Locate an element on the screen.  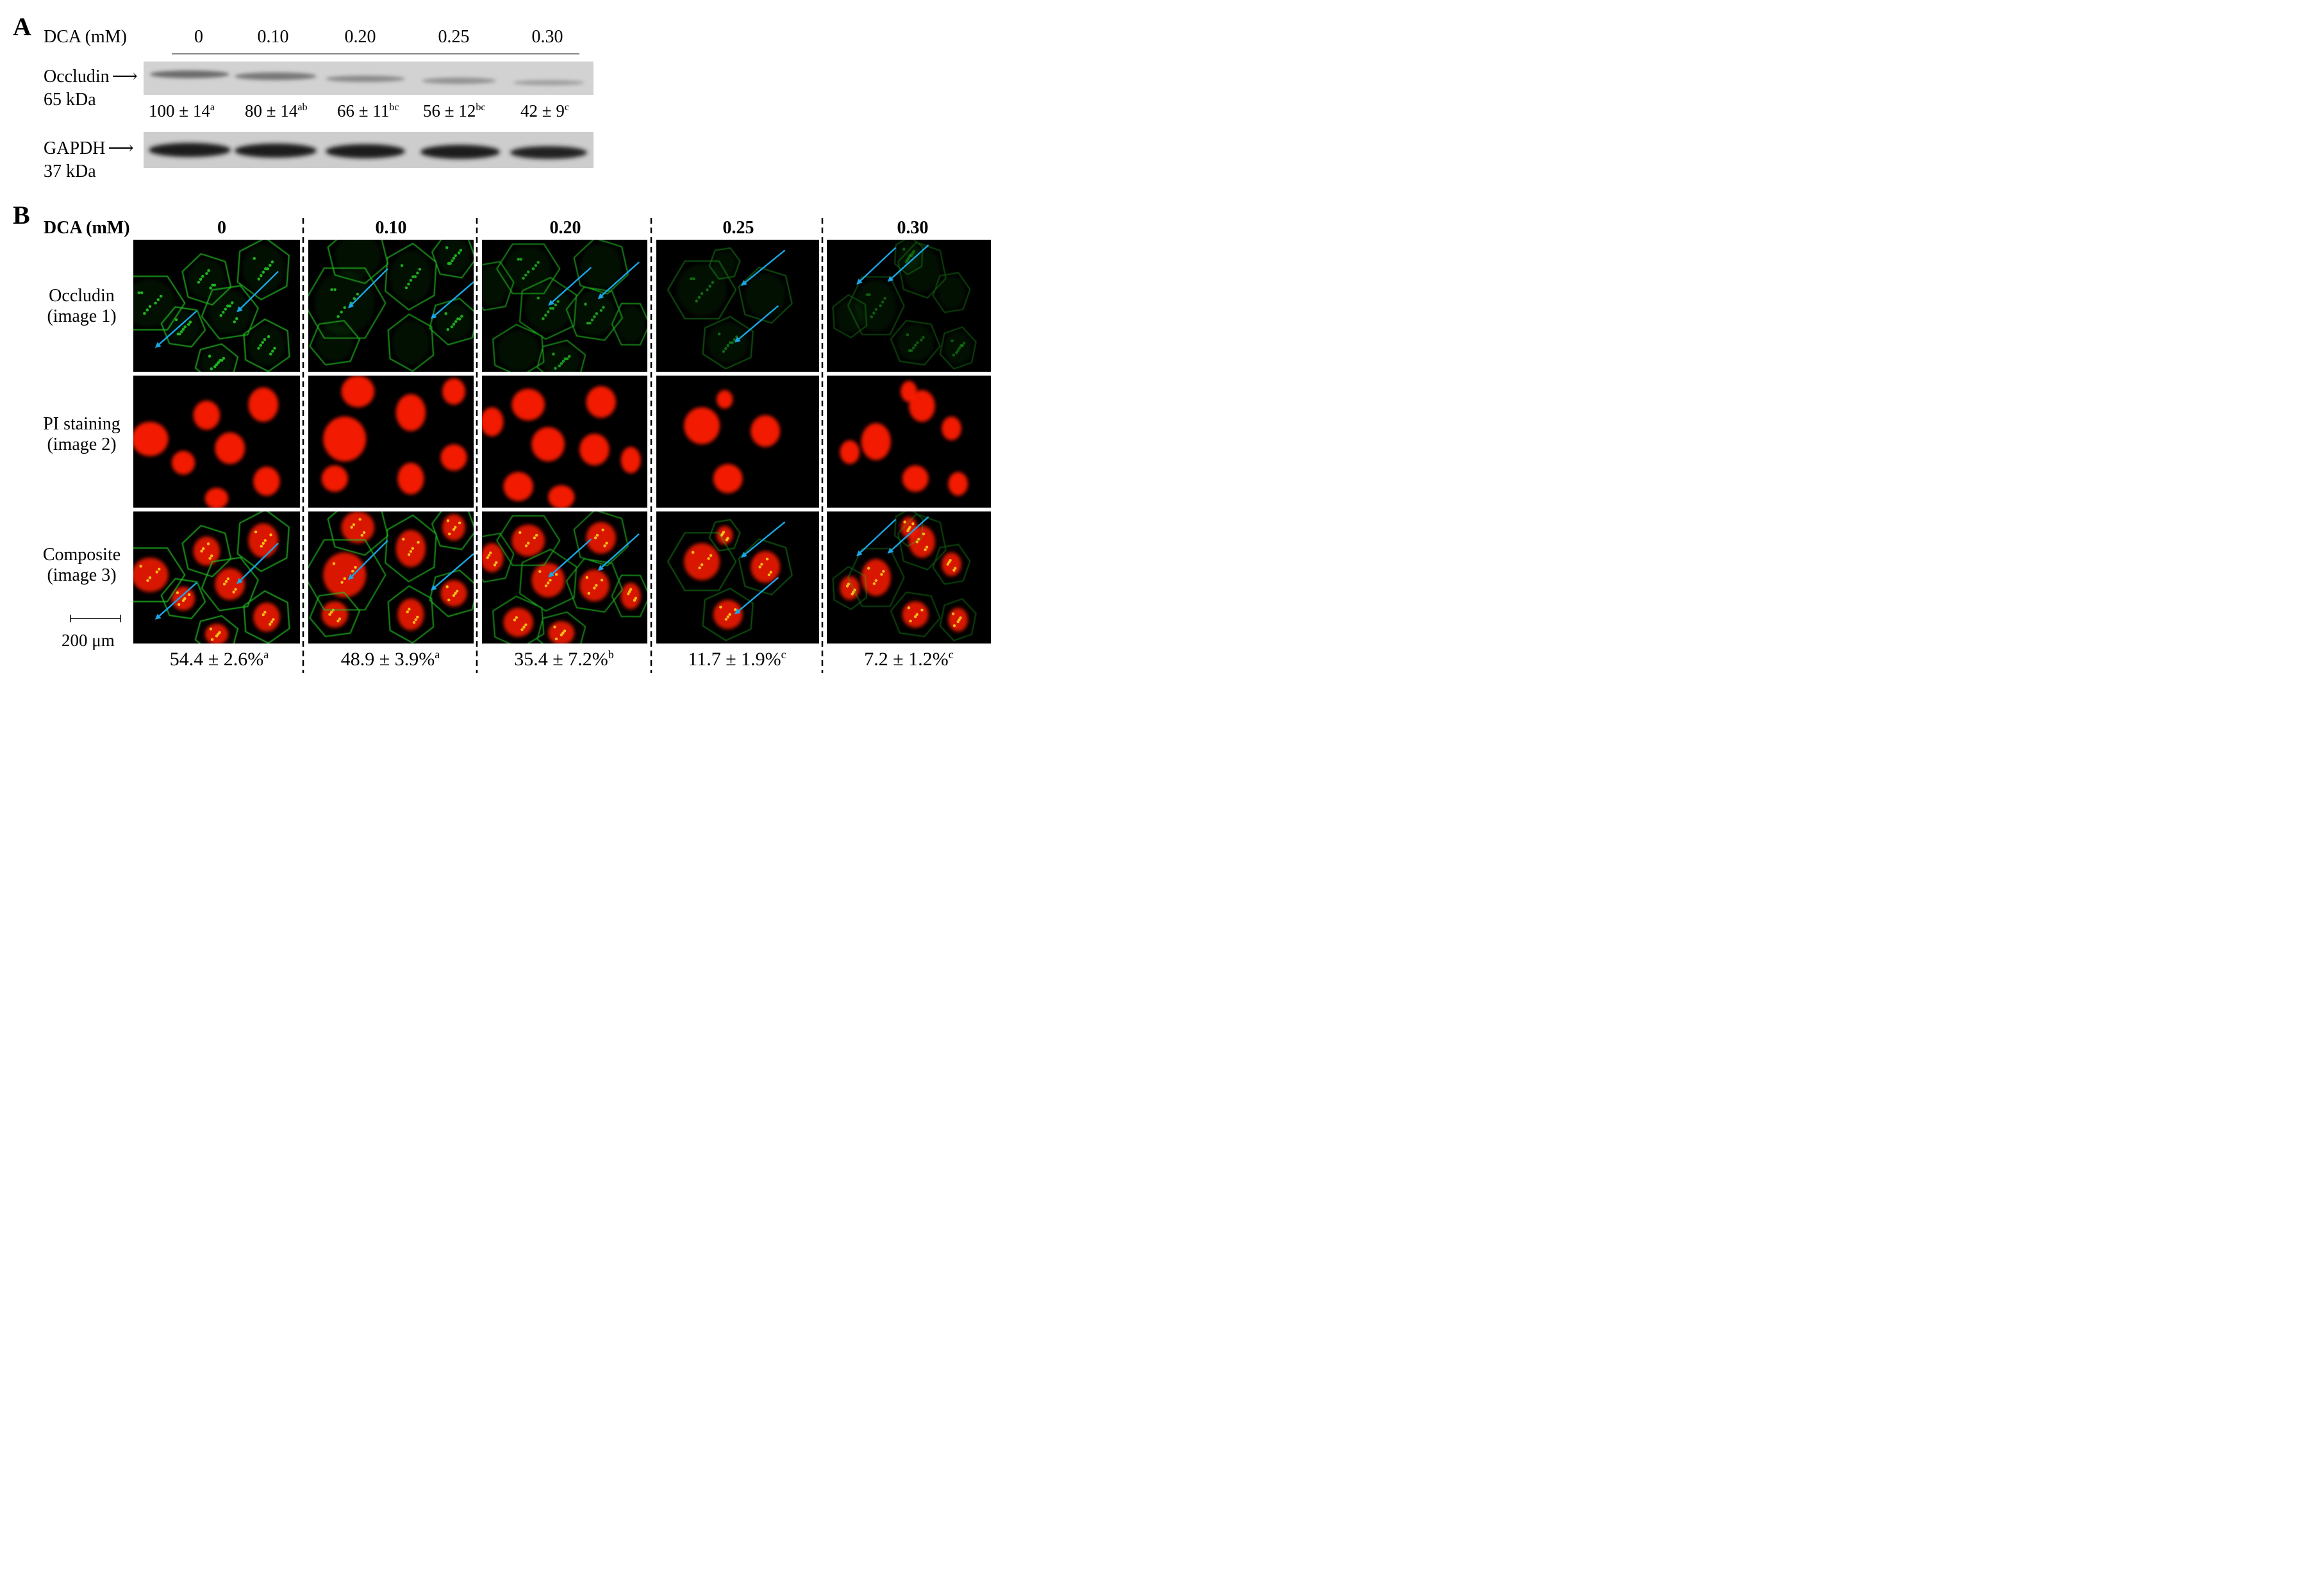
occludin-blot-label: Occludin ⟶ is located at coordinates (91, 77).